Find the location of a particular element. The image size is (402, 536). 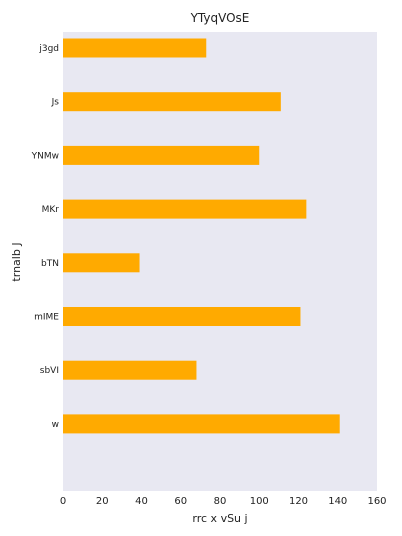

bar-Js is located at coordinates (172, 102).